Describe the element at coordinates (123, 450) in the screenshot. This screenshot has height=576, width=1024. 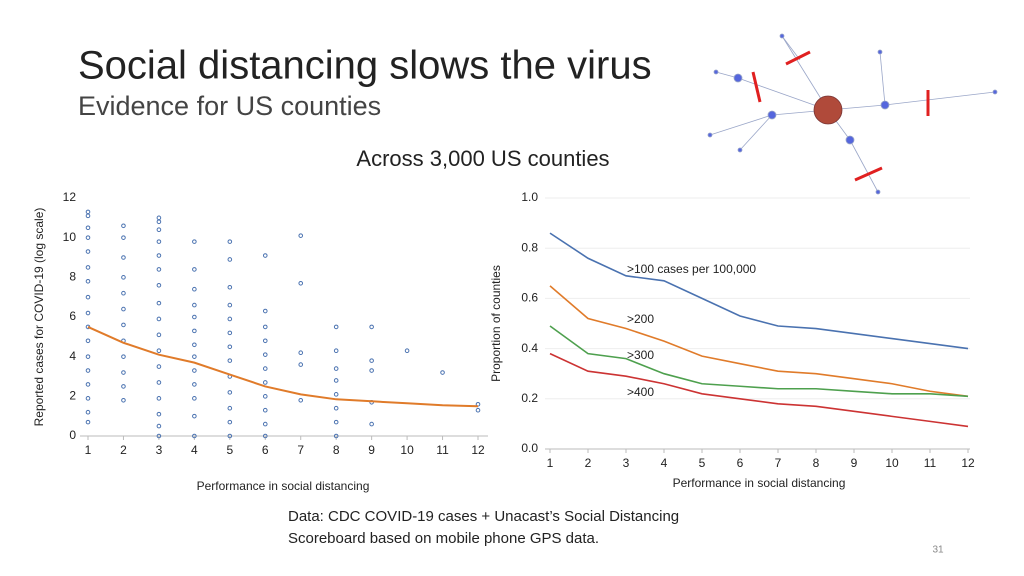
I see `x-tick-label: 2` at that location.